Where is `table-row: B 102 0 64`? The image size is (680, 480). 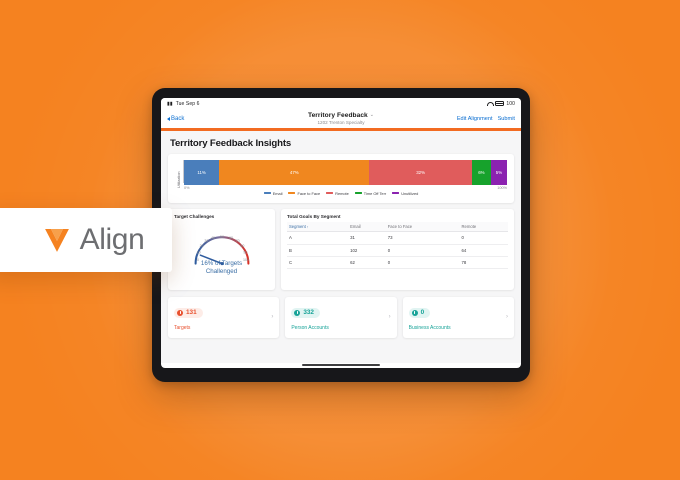
table-row: B 102 0 64 is located at coordinates (397, 250).